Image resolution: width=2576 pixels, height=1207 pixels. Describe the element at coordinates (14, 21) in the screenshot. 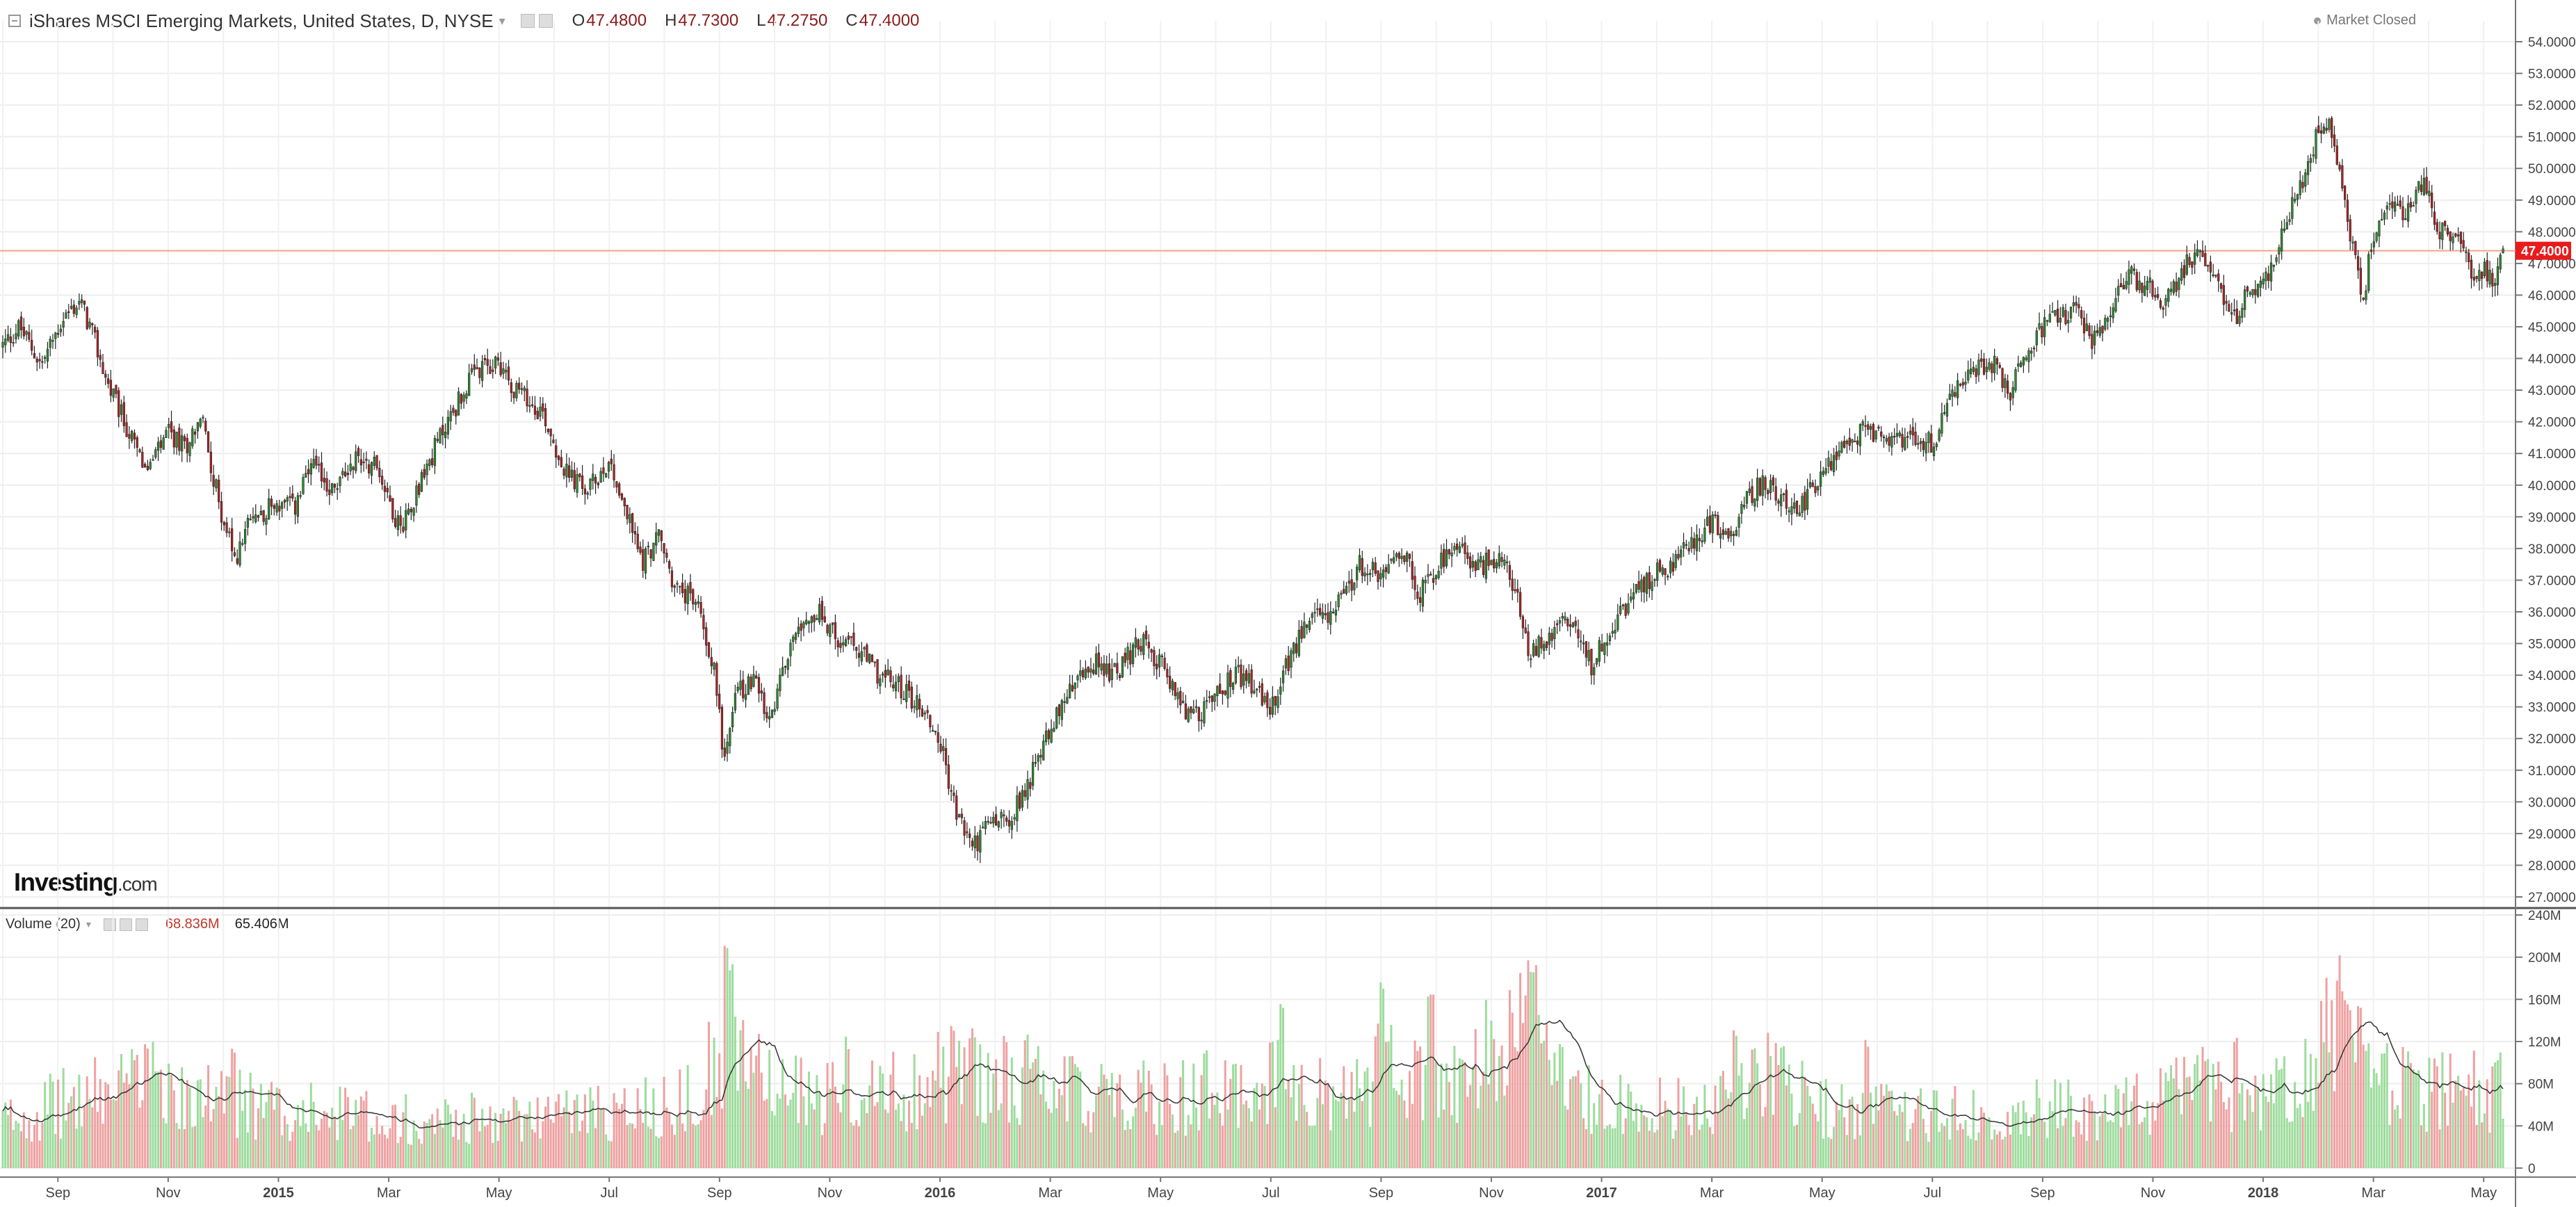

I see `collapse-pane-icon` at that location.